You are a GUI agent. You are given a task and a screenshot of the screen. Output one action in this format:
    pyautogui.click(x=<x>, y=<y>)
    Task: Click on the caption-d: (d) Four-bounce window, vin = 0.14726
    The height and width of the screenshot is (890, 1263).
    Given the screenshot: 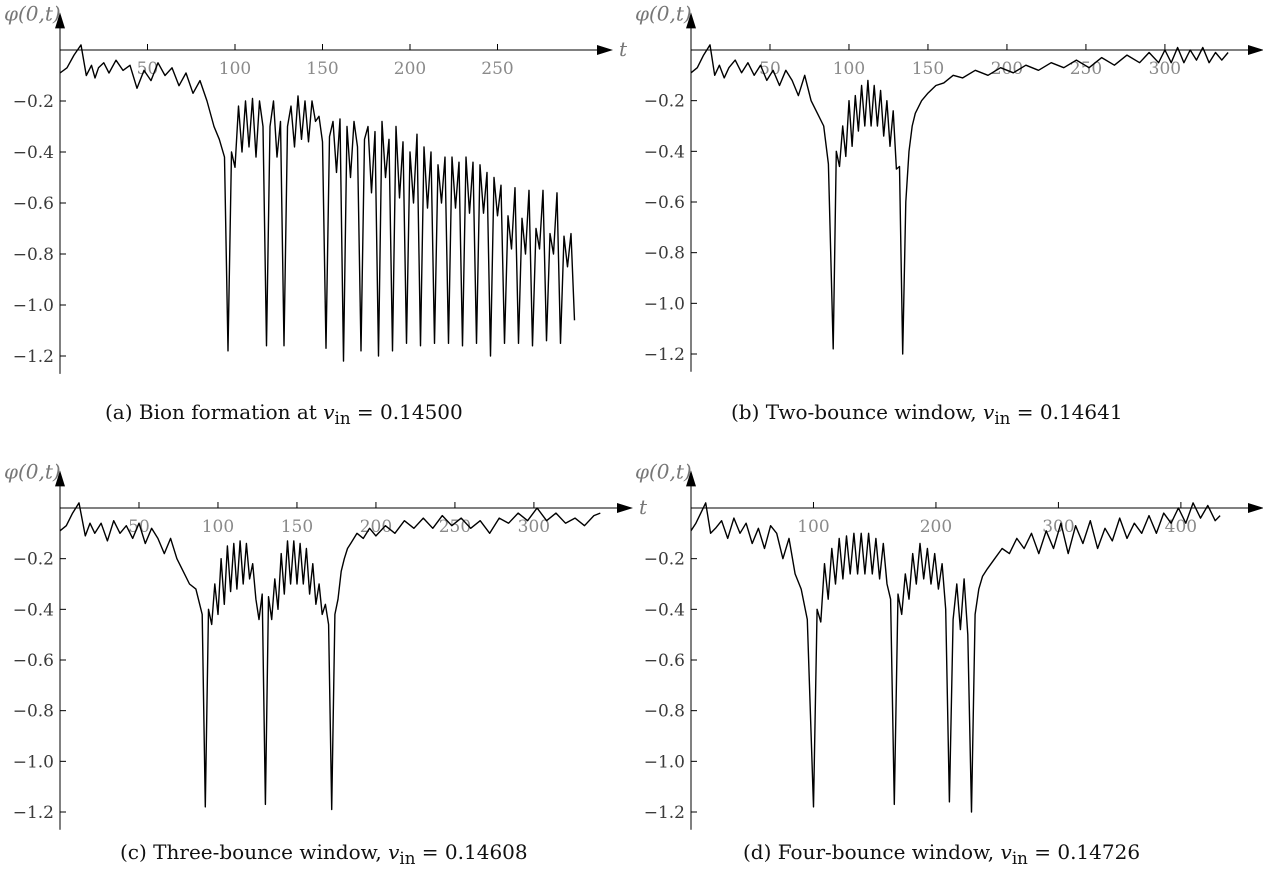 What is the action you would take?
    pyautogui.click(x=941, y=854)
    